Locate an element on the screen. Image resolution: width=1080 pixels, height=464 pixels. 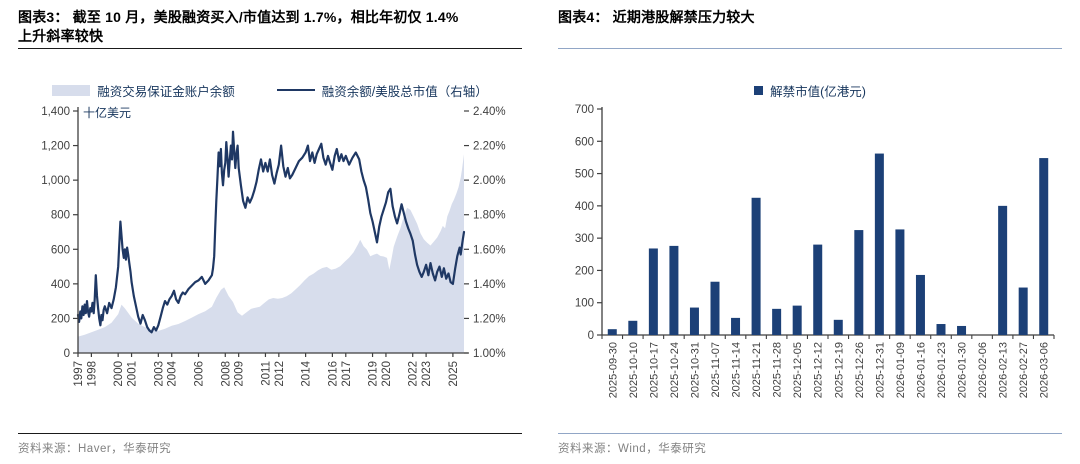
y-tick-label: 400 is located at coordinates (584, 207).